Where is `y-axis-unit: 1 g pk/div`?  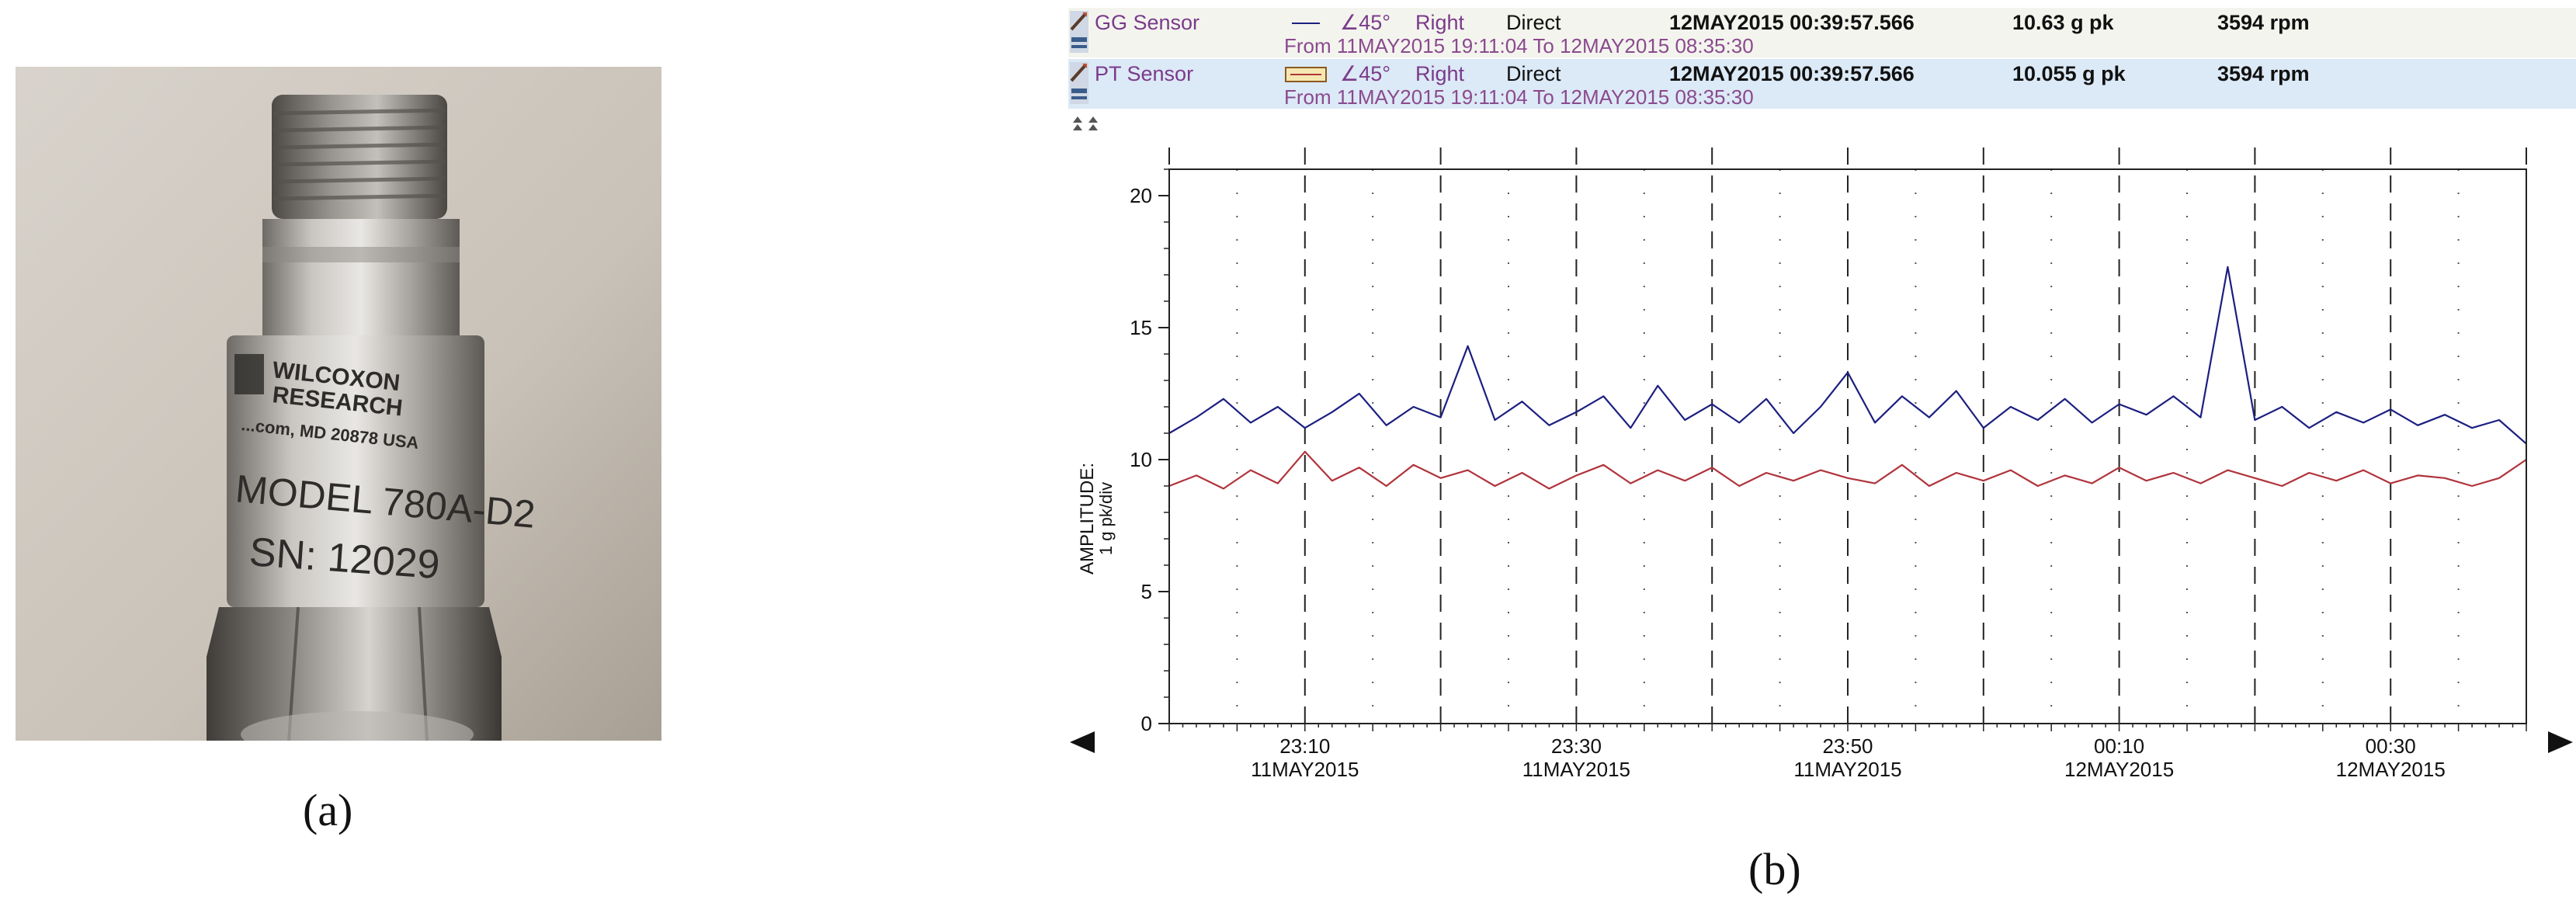 y-axis-unit: 1 g pk/div is located at coordinates (1106, 518).